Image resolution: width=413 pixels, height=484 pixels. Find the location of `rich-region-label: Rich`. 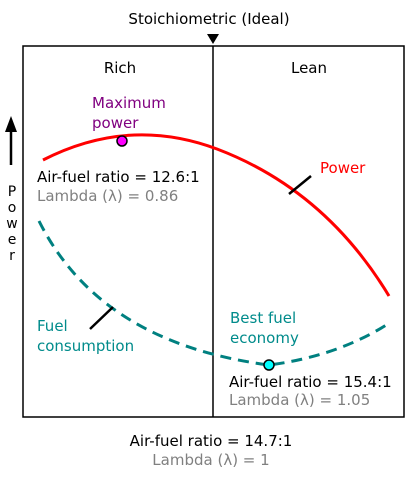

rich-region-label: Rich is located at coordinates (120, 68).